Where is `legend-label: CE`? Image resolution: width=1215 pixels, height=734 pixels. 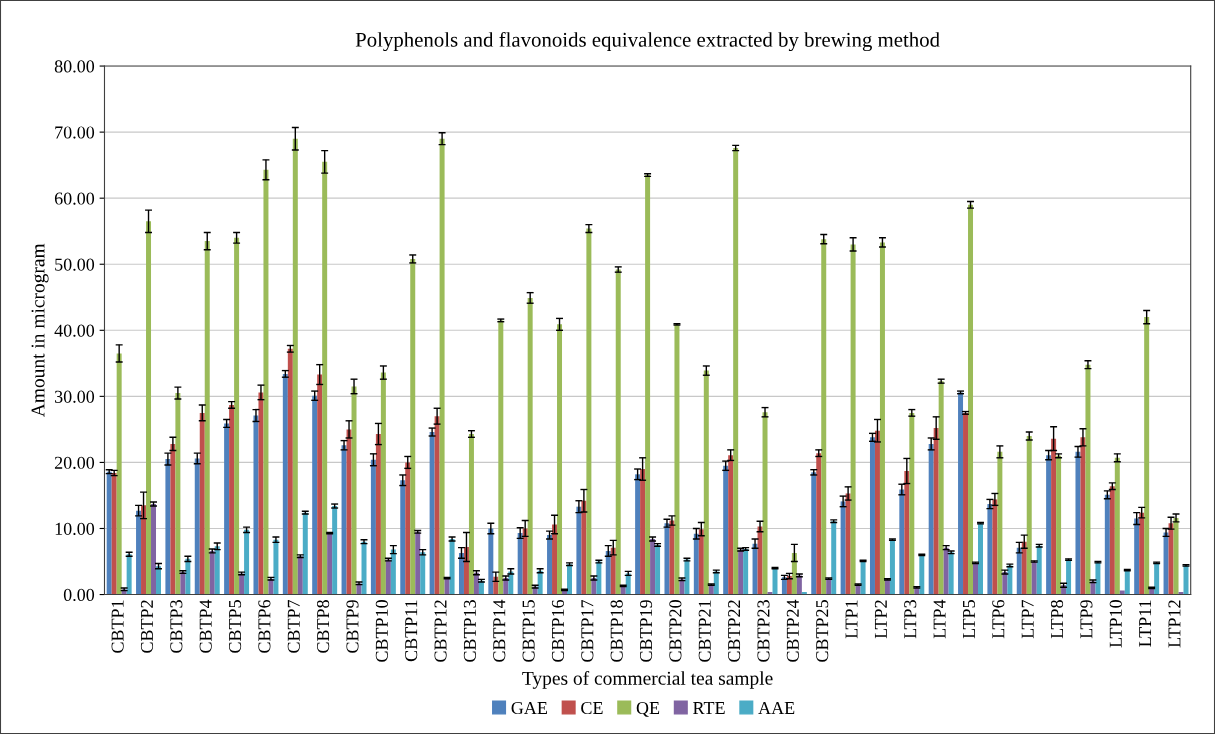 legend-label: CE is located at coordinates (592, 708).